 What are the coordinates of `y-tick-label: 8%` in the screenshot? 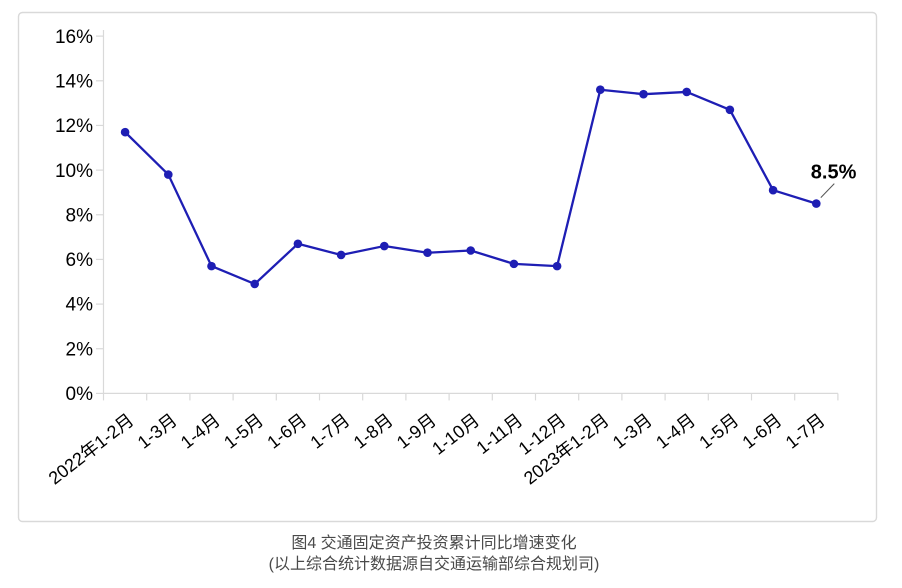 It's located at (80, 215).